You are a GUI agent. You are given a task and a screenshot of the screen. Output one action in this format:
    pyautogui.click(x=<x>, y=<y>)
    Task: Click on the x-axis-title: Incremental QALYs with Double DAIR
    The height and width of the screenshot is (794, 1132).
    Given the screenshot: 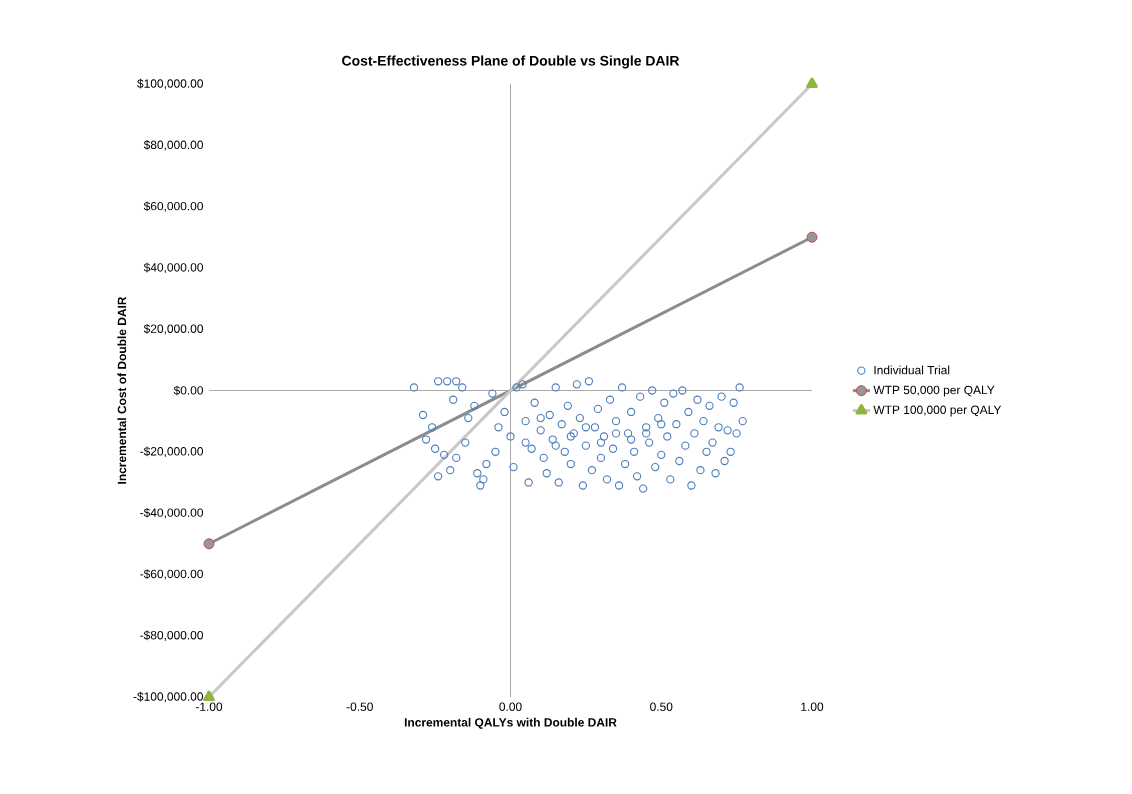 What is the action you would take?
    pyautogui.click(x=510, y=723)
    